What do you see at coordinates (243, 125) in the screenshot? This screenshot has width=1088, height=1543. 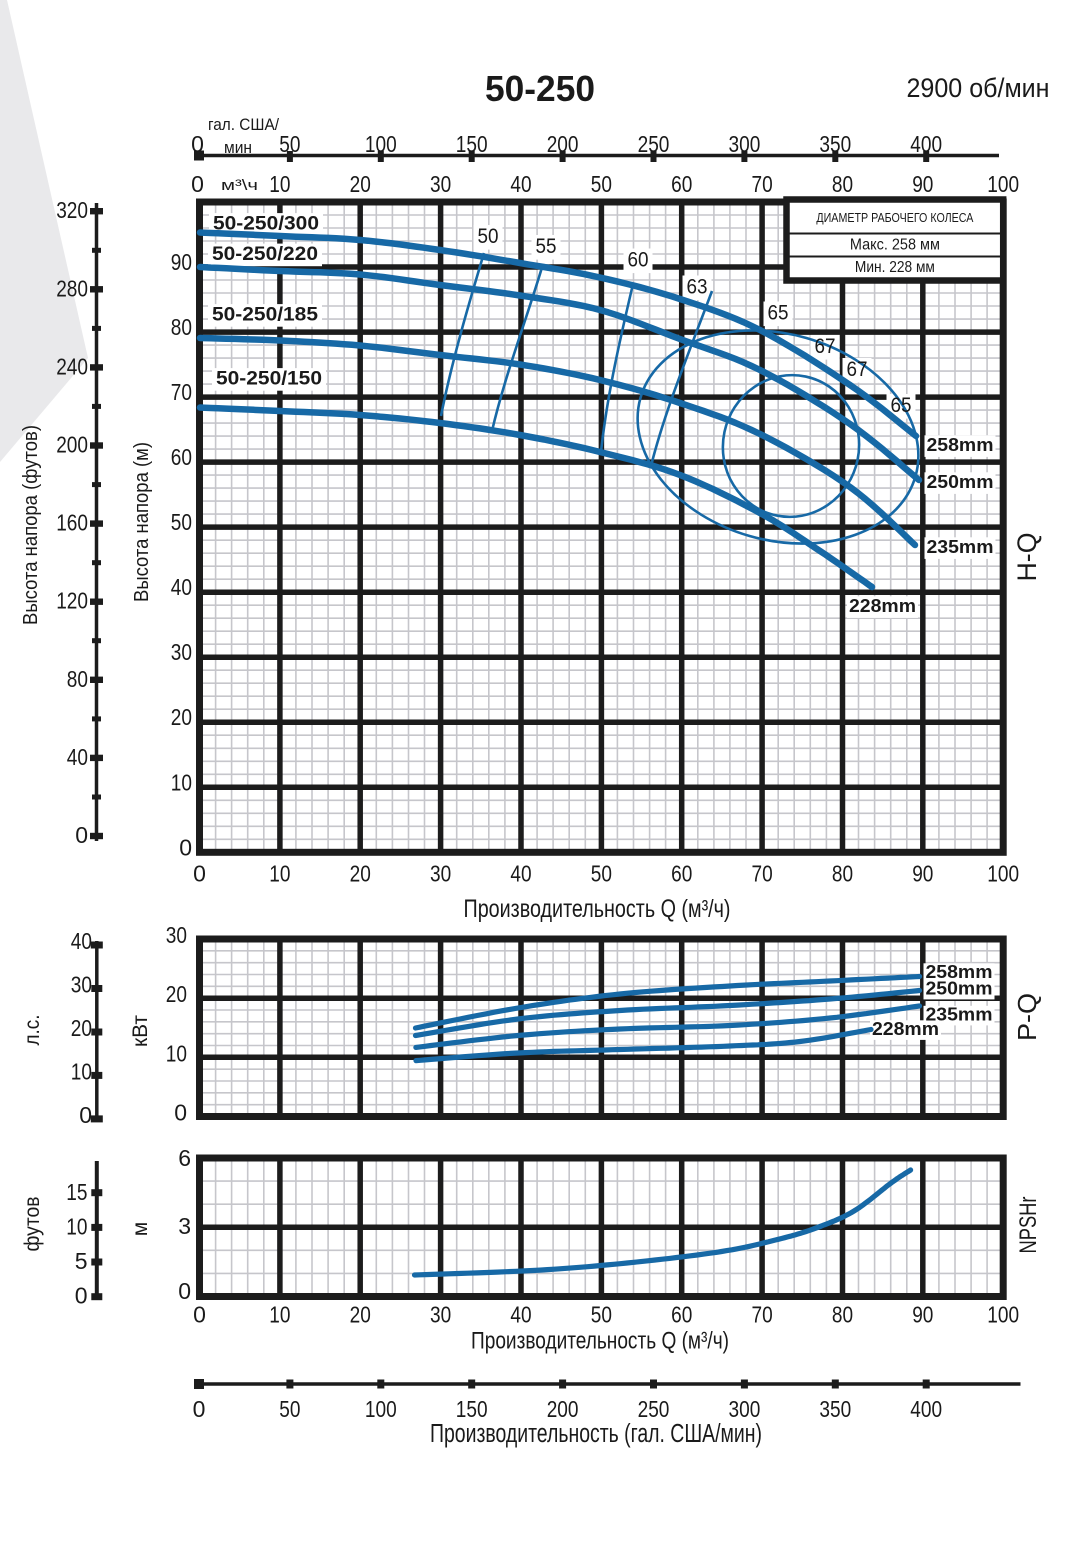 I see `svg-text: гал. США/` at bounding box center [243, 125].